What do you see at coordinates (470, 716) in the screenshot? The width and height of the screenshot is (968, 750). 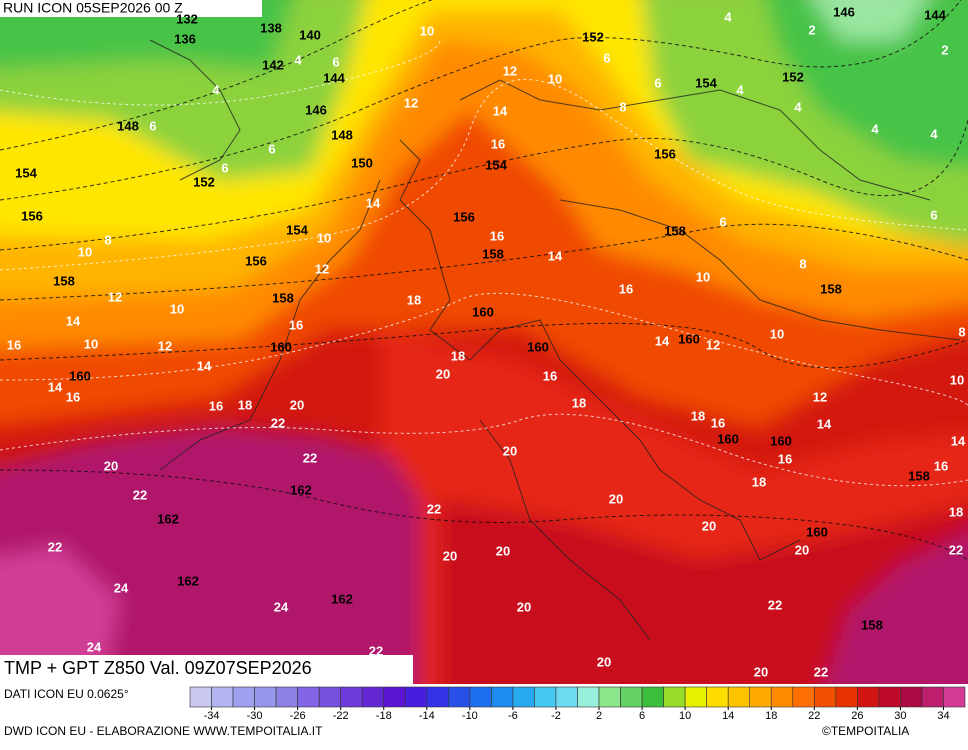 I see `colorbar-tick-label: -10` at bounding box center [470, 716].